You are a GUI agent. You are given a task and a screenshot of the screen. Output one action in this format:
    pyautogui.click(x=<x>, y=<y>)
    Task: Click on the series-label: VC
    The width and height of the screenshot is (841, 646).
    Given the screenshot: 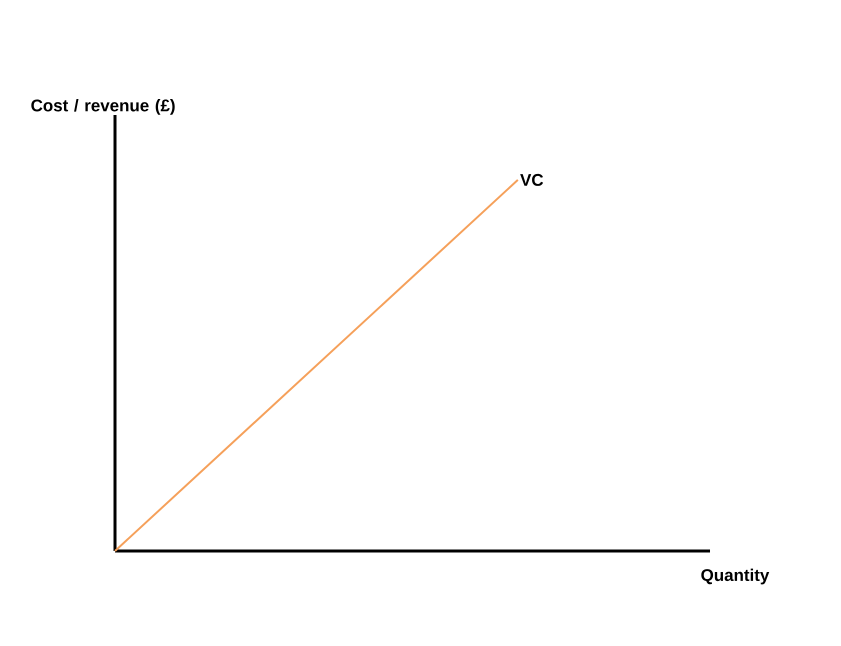 What is the action you would take?
    pyautogui.click(x=532, y=180)
    